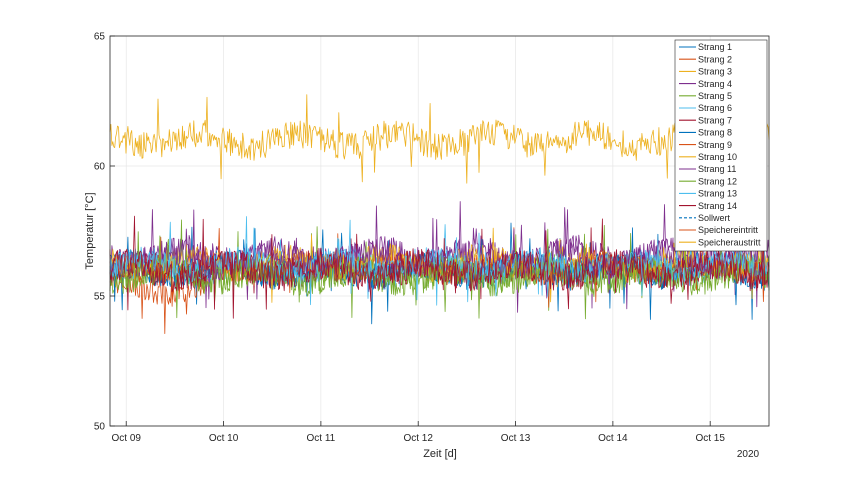 The width and height of the screenshot is (850, 484). What do you see at coordinates (100, 167) in the screenshot?
I see `y-tick-label: 60` at bounding box center [100, 167].